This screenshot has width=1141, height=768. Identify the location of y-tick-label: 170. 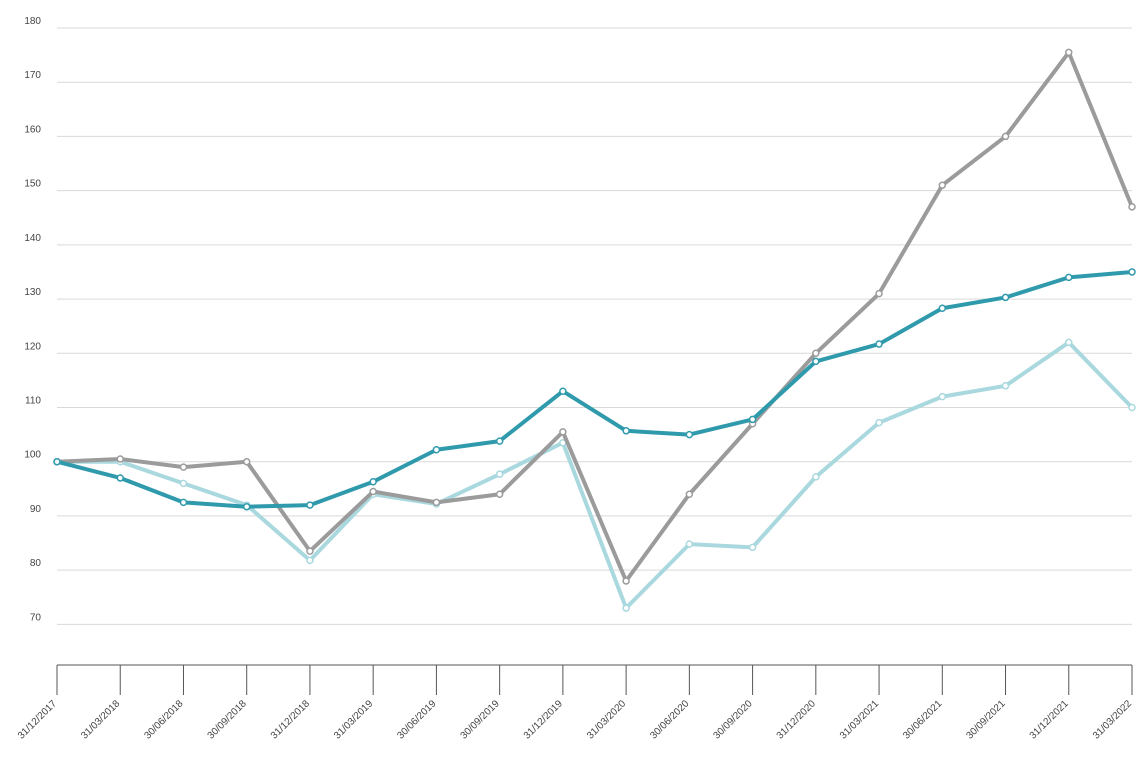
(32, 75).